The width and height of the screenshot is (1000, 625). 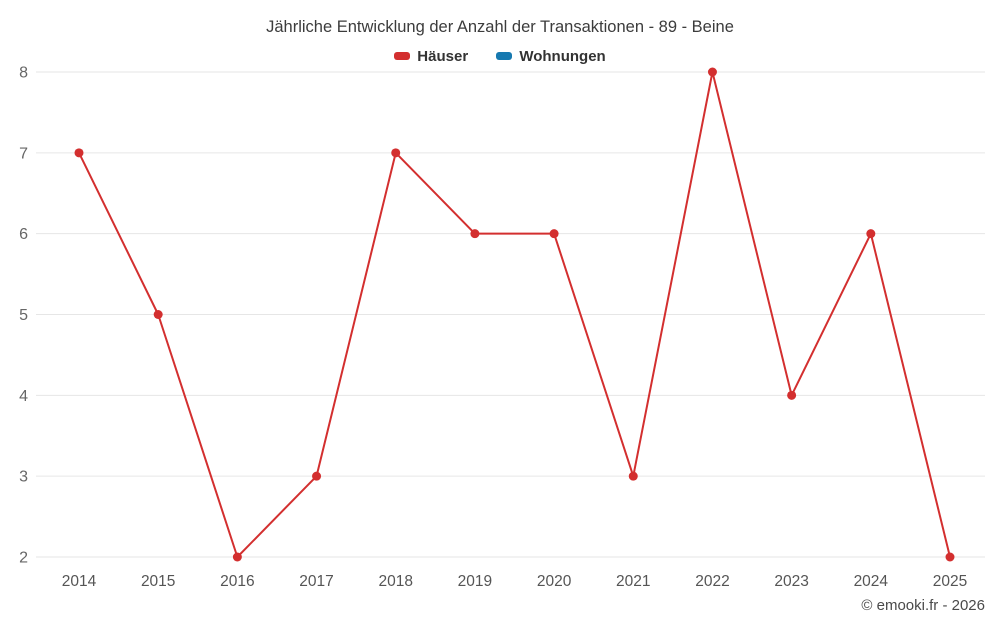 I want to click on legend: Häuser Wohnungen, so click(x=500, y=56).